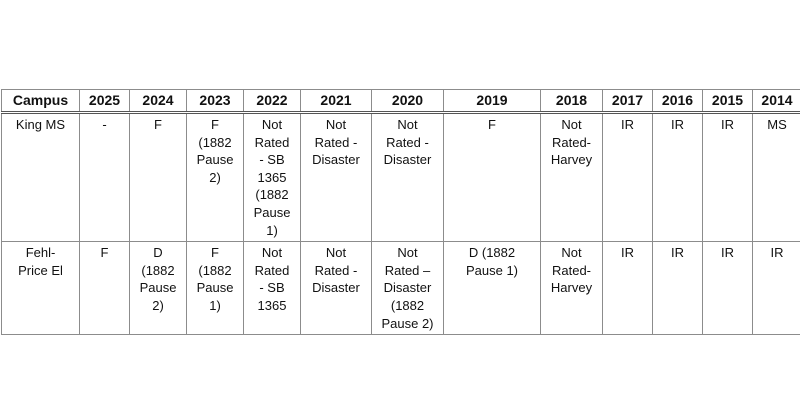  What do you see at coordinates (492, 101) in the screenshot?
I see `header-year-2019: 2019` at bounding box center [492, 101].